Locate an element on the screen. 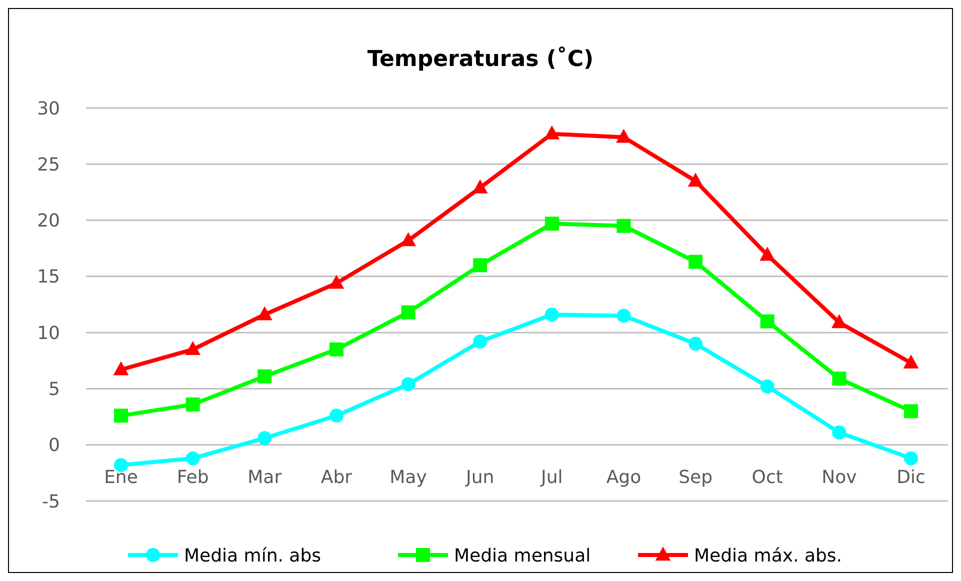 The width and height of the screenshot is (961, 581). y-tick-label: 15 is located at coordinates (48, 277).